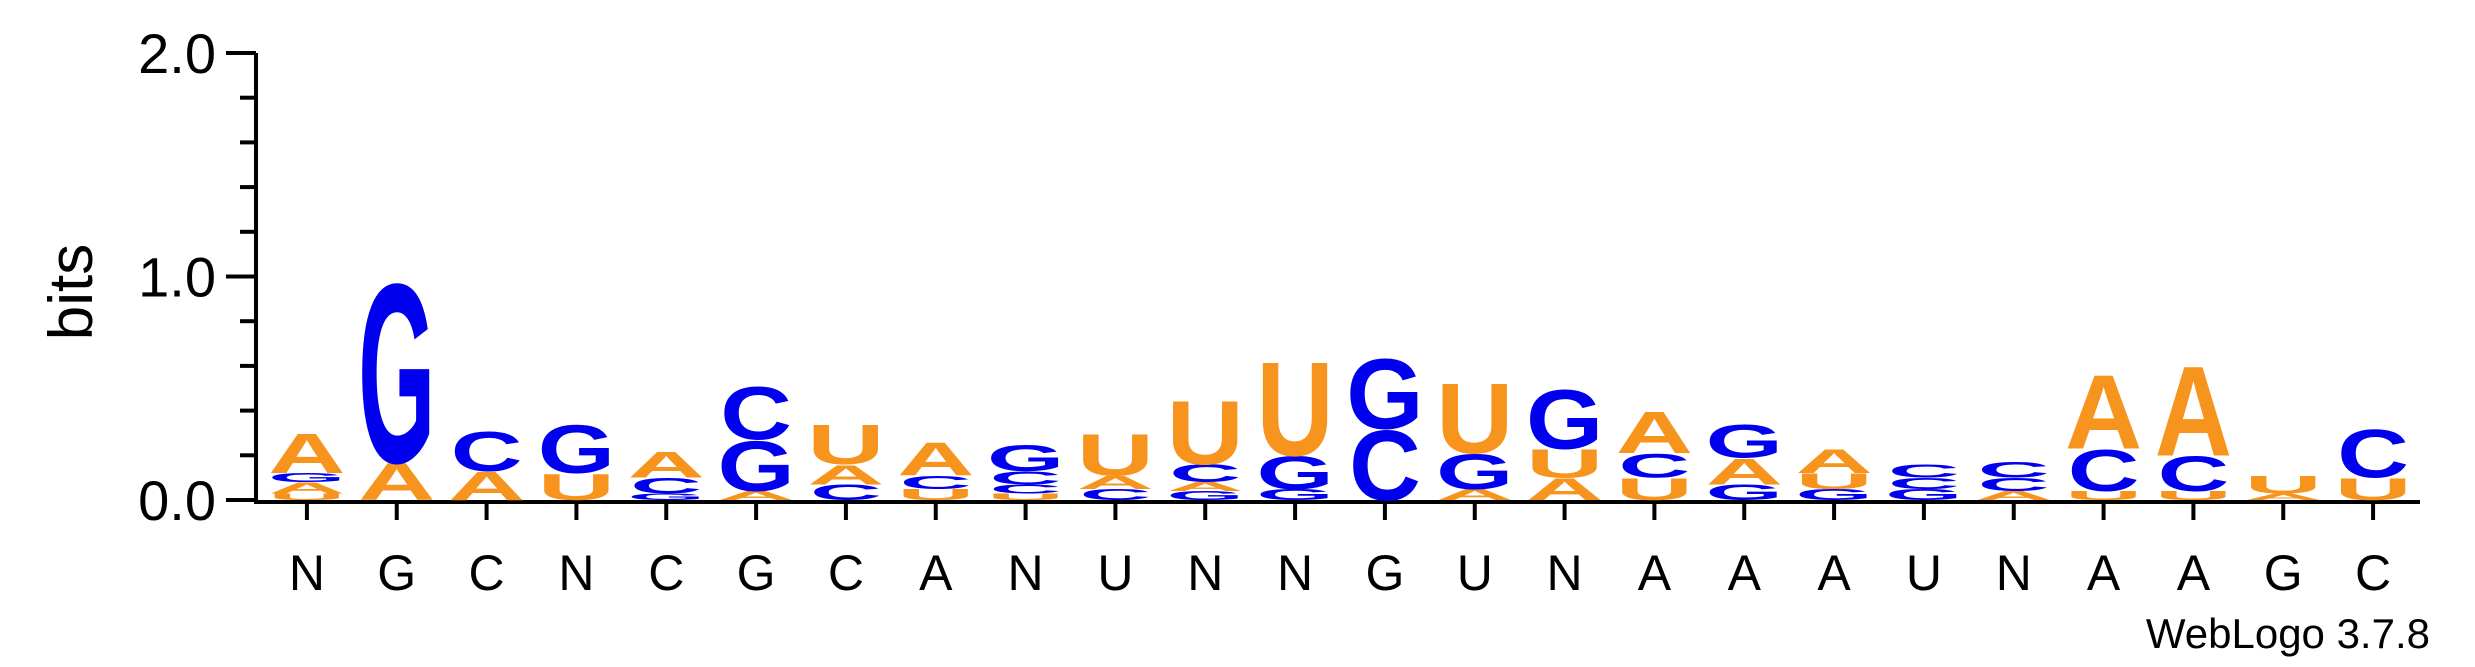  Describe the element at coordinates (177, 53) in the screenshot. I see `y-tick-label: 2.0` at that location.